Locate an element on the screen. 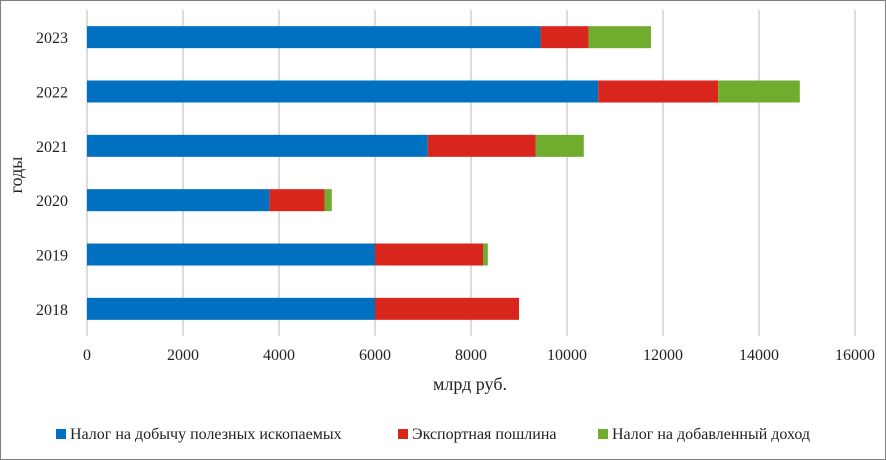 Image resolution: width=886 pixels, height=460 pixels. x-tick-label: 14000 is located at coordinates (759, 355).